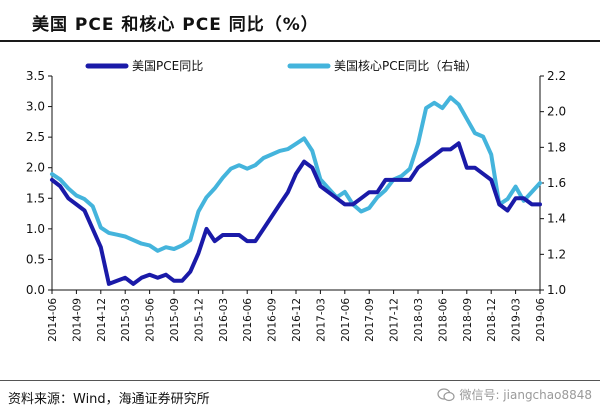 This screenshot has height=413, width=600. I want to click on x-tick-label: 2015-03, so click(126, 320).